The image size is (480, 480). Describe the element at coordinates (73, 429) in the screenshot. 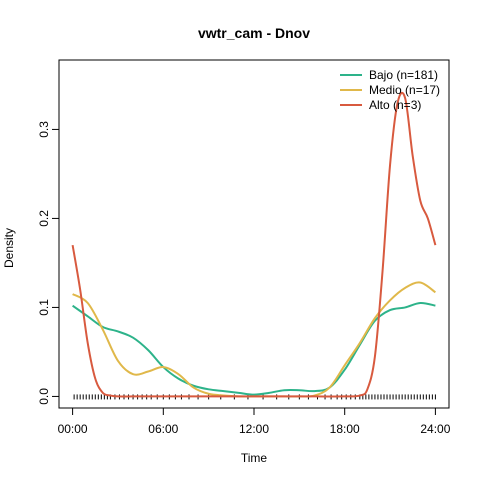

I see `x-tick-label: 00:00` at that location.